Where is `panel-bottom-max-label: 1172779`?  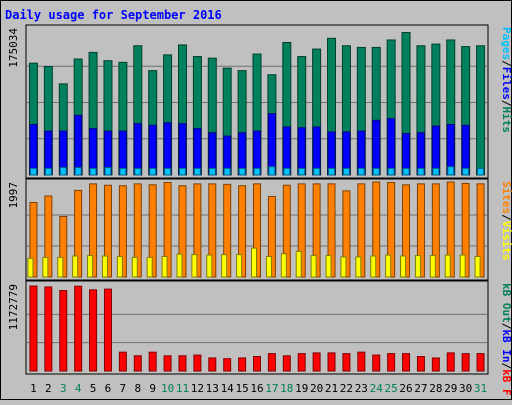 panel-bottom-max-label: 1172779 is located at coordinates (13, 307).